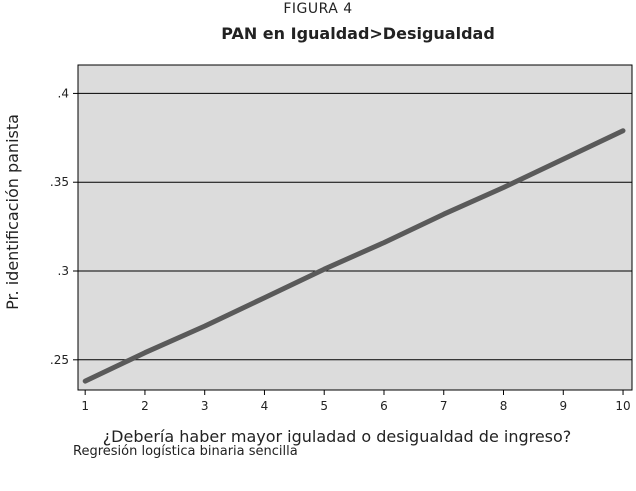 This screenshot has width=636, height=491. I want to click on y-tick-label: .3, so click(63, 271).